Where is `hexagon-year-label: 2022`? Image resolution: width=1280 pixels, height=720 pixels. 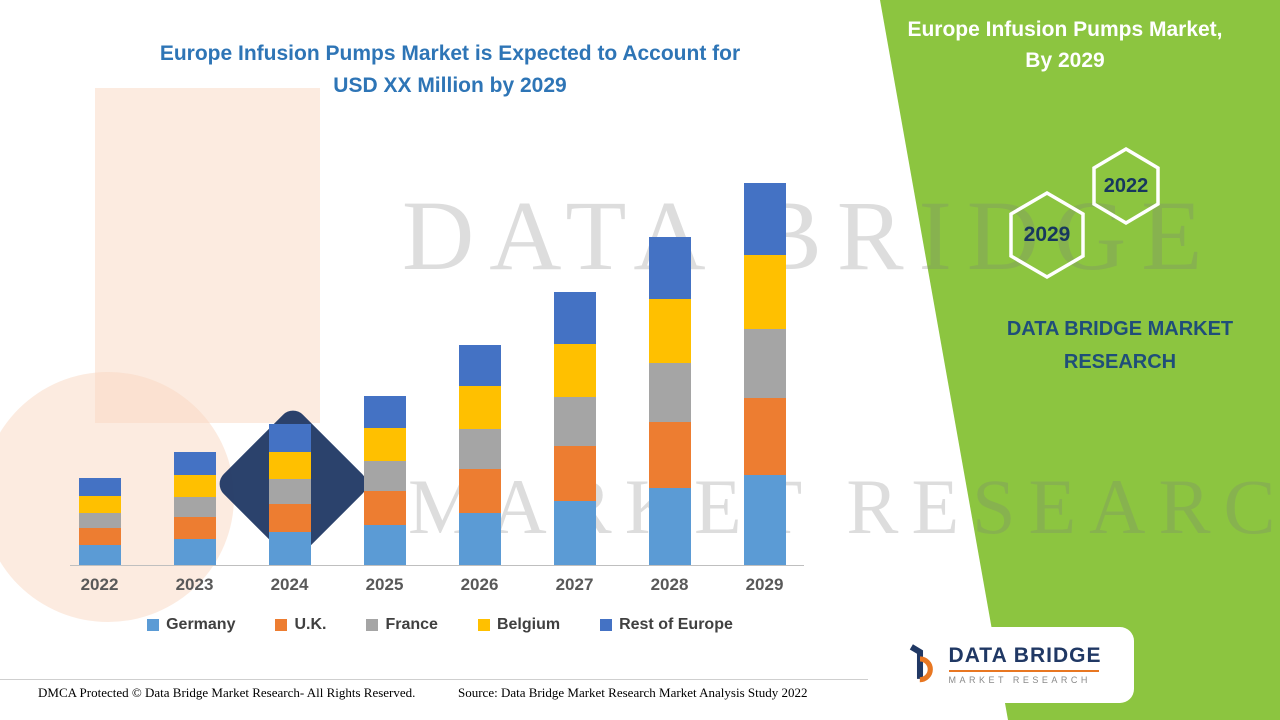 hexagon-year-label: 2022 is located at coordinates (1126, 185).